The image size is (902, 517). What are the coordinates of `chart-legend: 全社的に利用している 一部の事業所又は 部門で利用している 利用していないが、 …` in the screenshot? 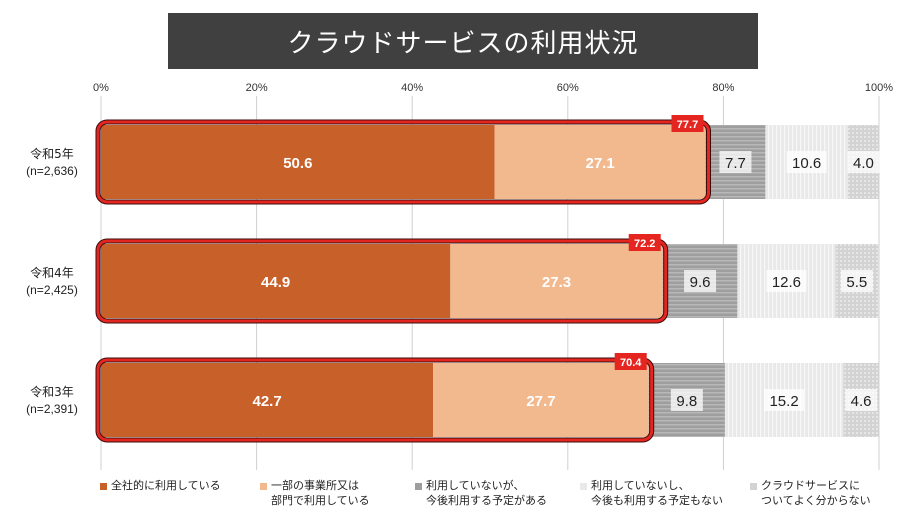 It's located at (500, 496).